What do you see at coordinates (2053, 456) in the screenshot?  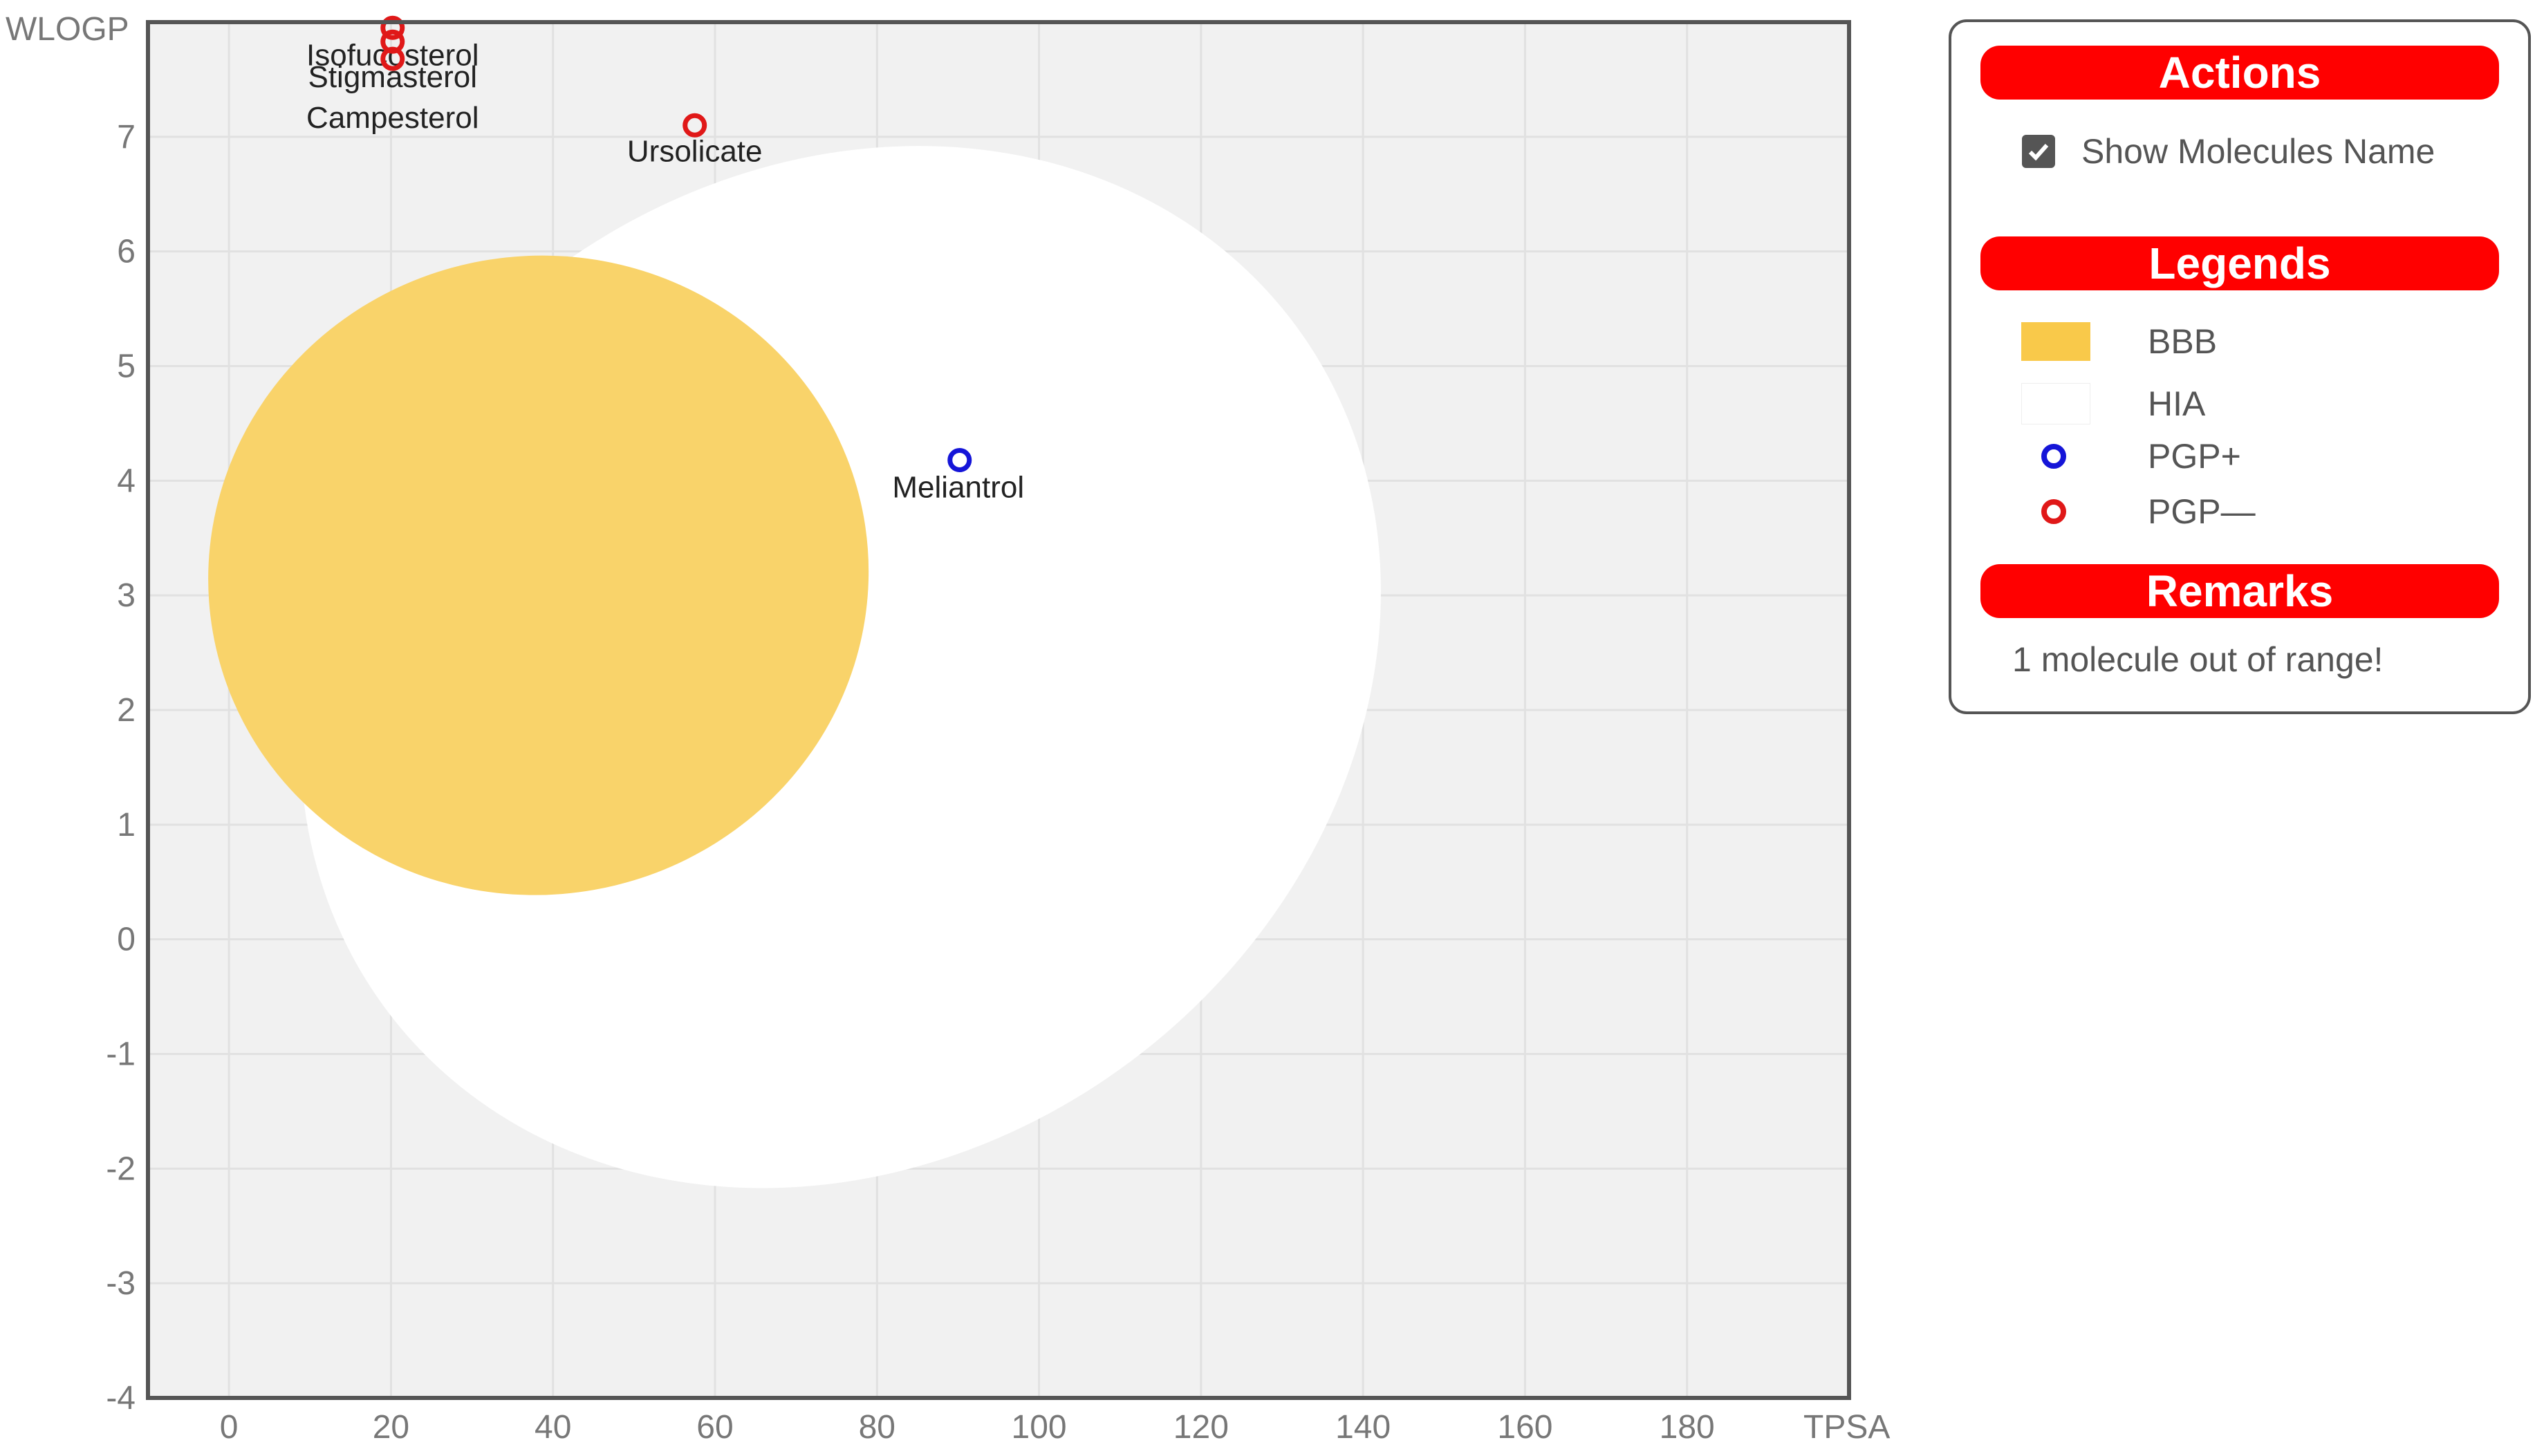 I see `pgp-plus-circle-icon` at bounding box center [2053, 456].